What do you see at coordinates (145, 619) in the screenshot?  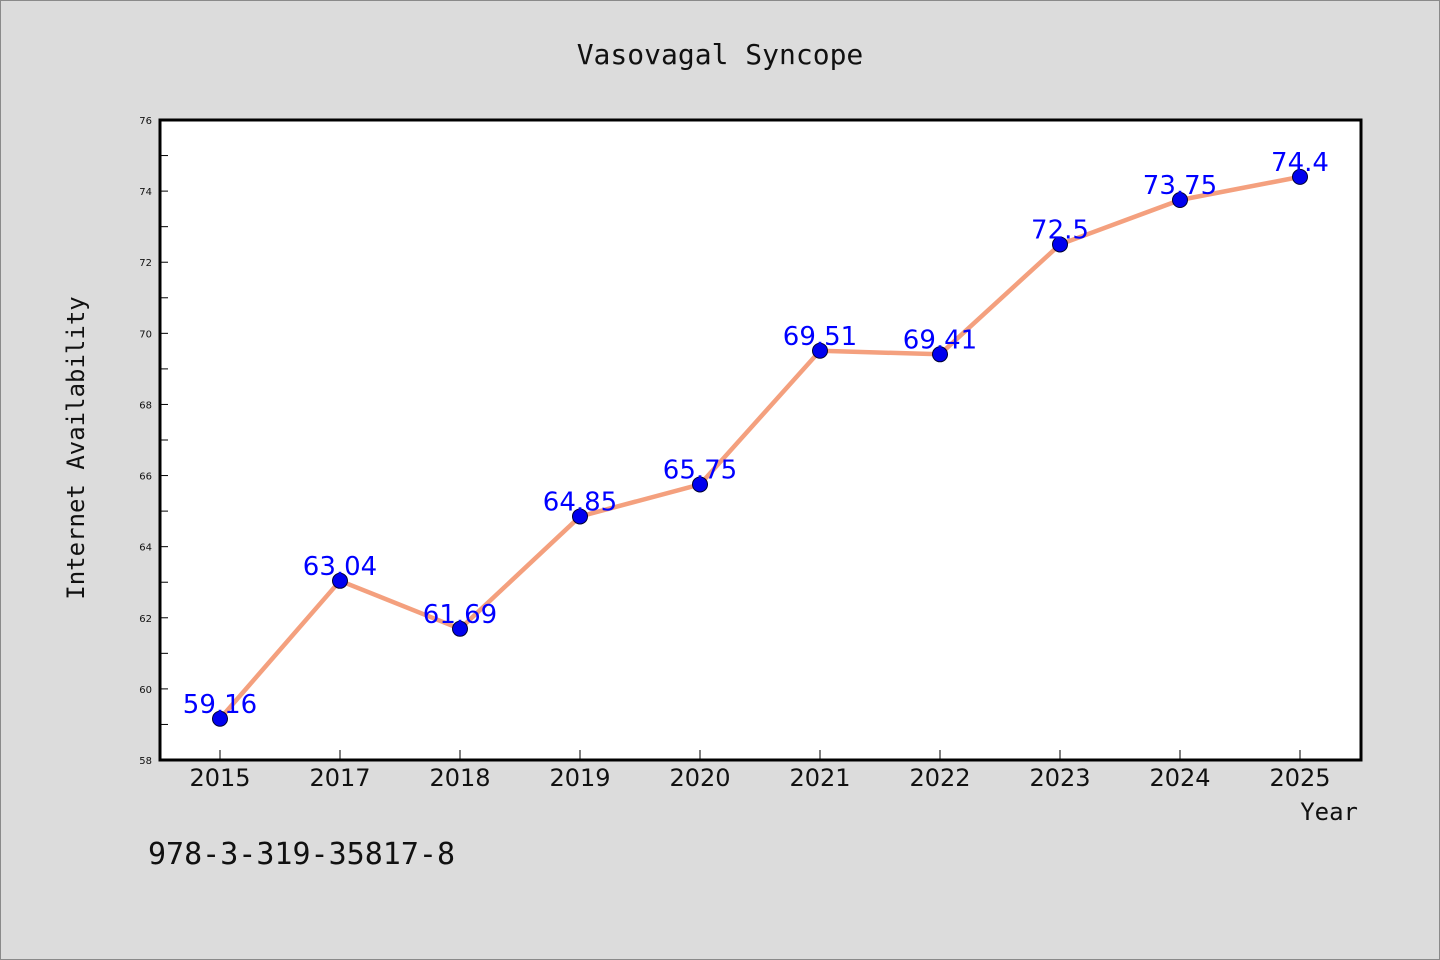 I see `y-tick-label: 62` at bounding box center [145, 619].